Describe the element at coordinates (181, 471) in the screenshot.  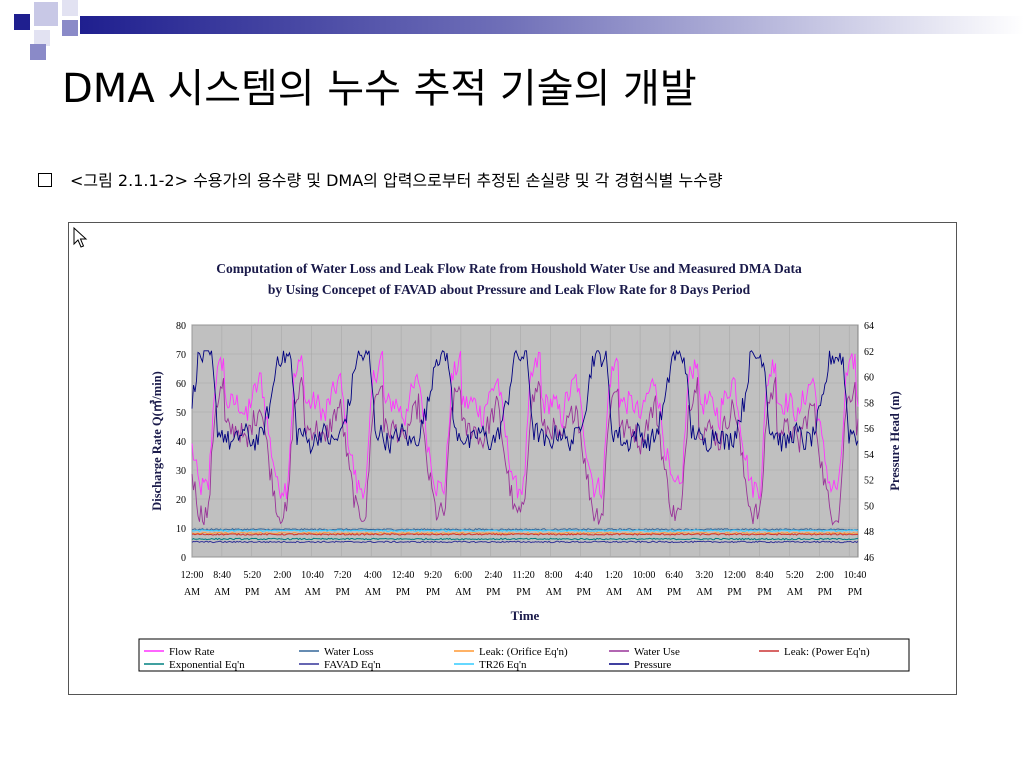
I see `left-y-tick-label: 30` at that location.